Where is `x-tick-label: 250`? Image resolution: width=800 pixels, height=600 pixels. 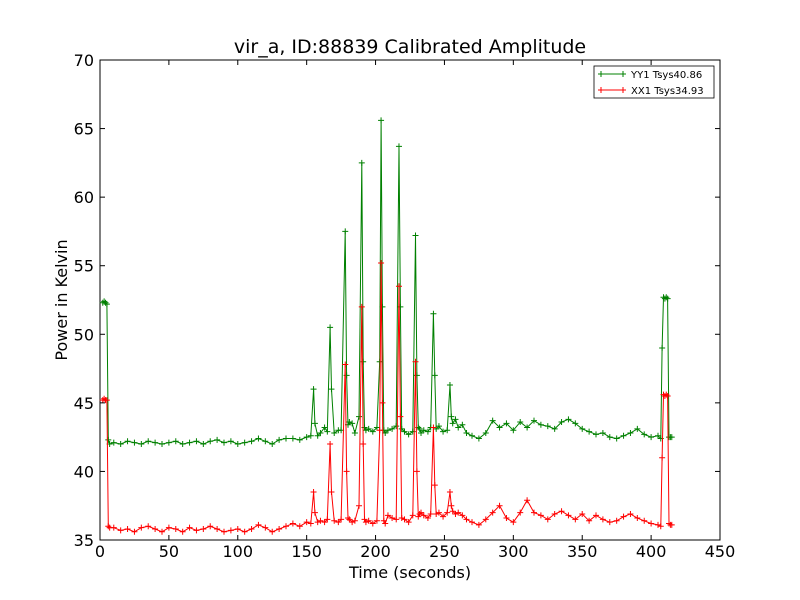
x-tick-label: 250 is located at coordinates (444, 551).